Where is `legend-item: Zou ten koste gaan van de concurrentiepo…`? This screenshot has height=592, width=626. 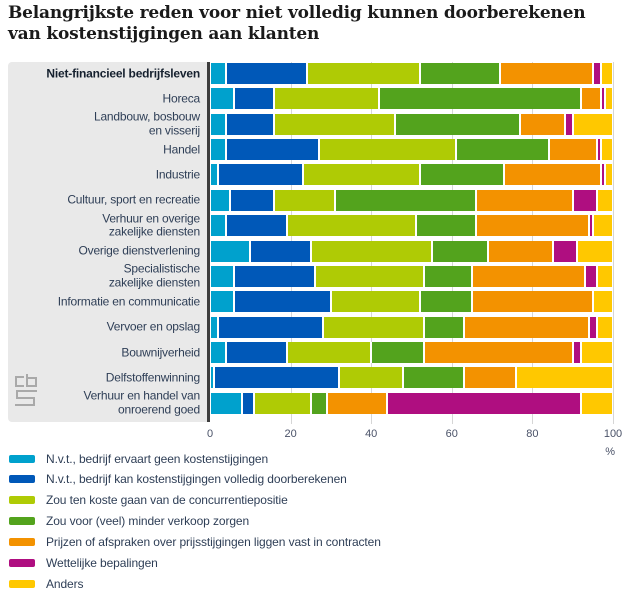
legend-item: Zou ten koste gaan van de concurrentiepo… is located at coordinates (148, 500).